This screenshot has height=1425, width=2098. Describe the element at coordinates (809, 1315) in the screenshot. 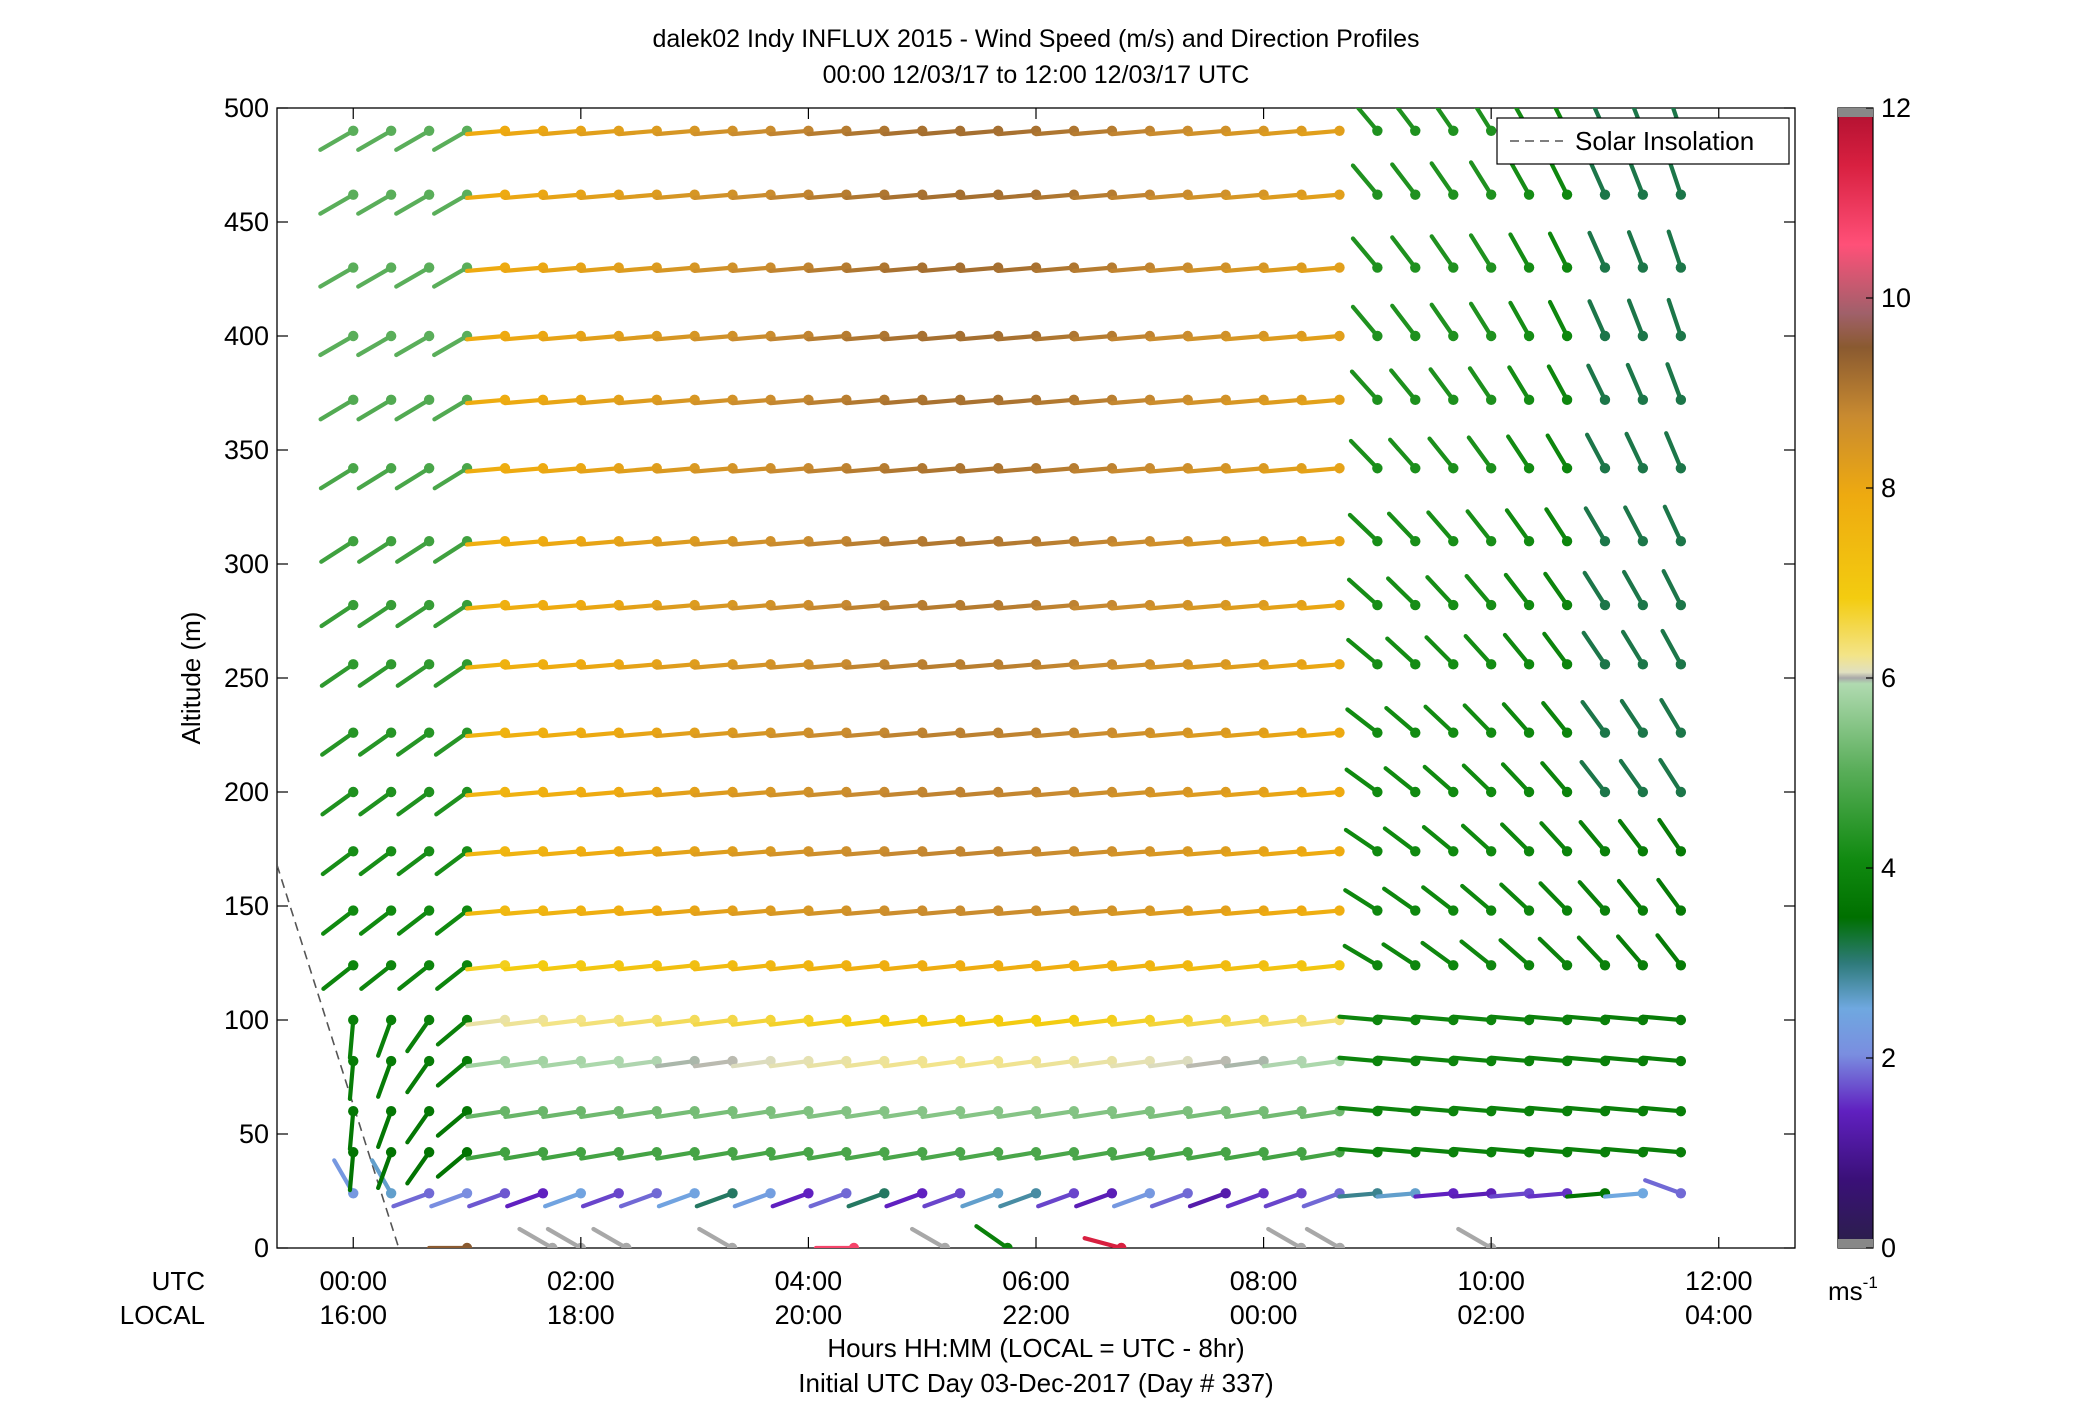

I see `x-tick-label-local: 20:00` at that location.